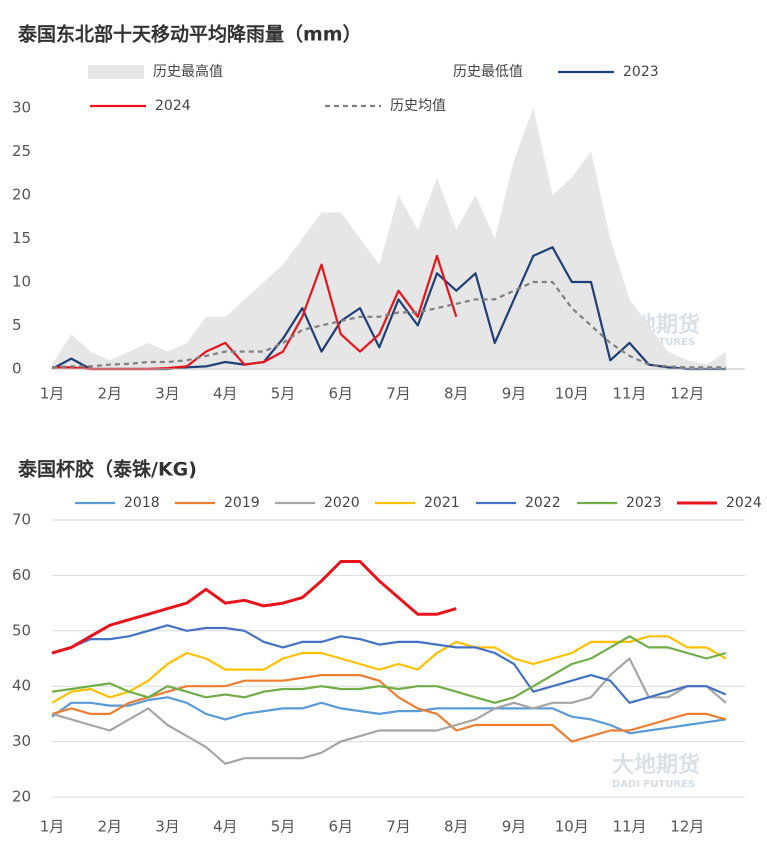 The image size is (767, 846). I want to click on y-tick-label: 25, so click(21, 151).